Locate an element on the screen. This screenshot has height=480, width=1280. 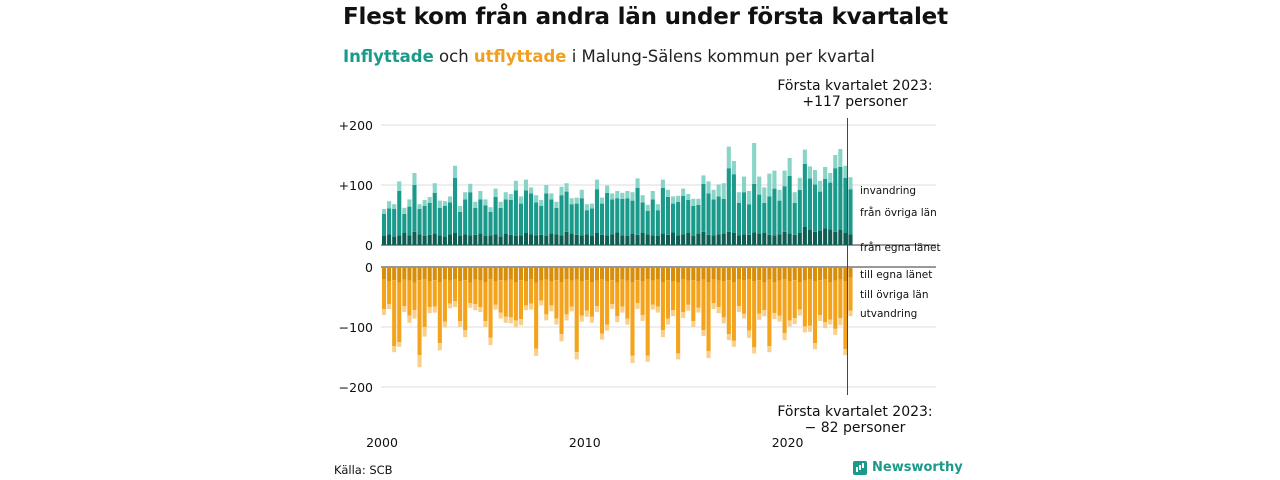
callout-top-line2: +117 personer is located at coordinates (855, 102).